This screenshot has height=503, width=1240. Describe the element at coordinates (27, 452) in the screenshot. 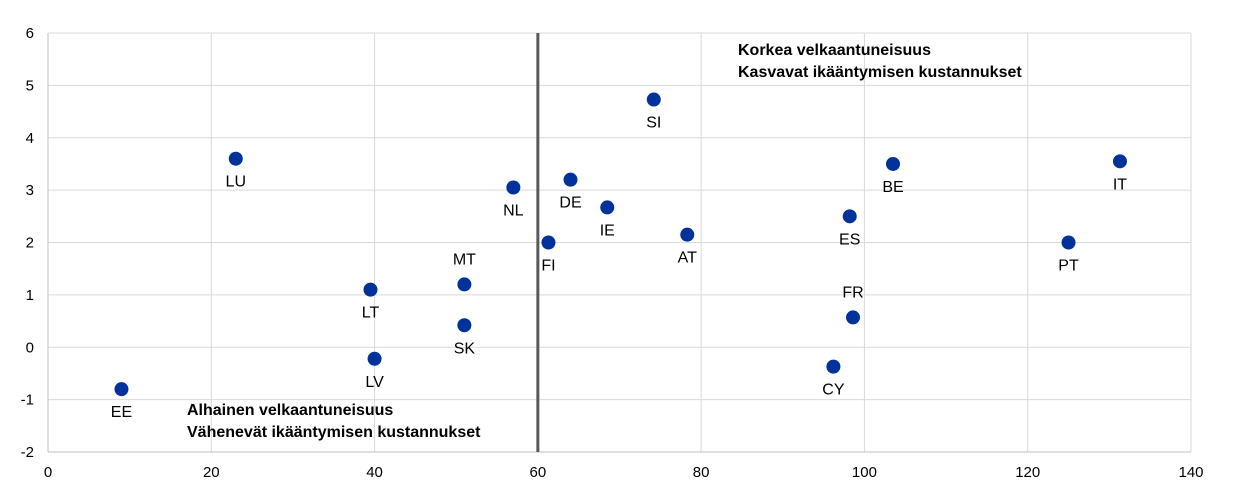

I see `y-tick-label: -2` at that location.